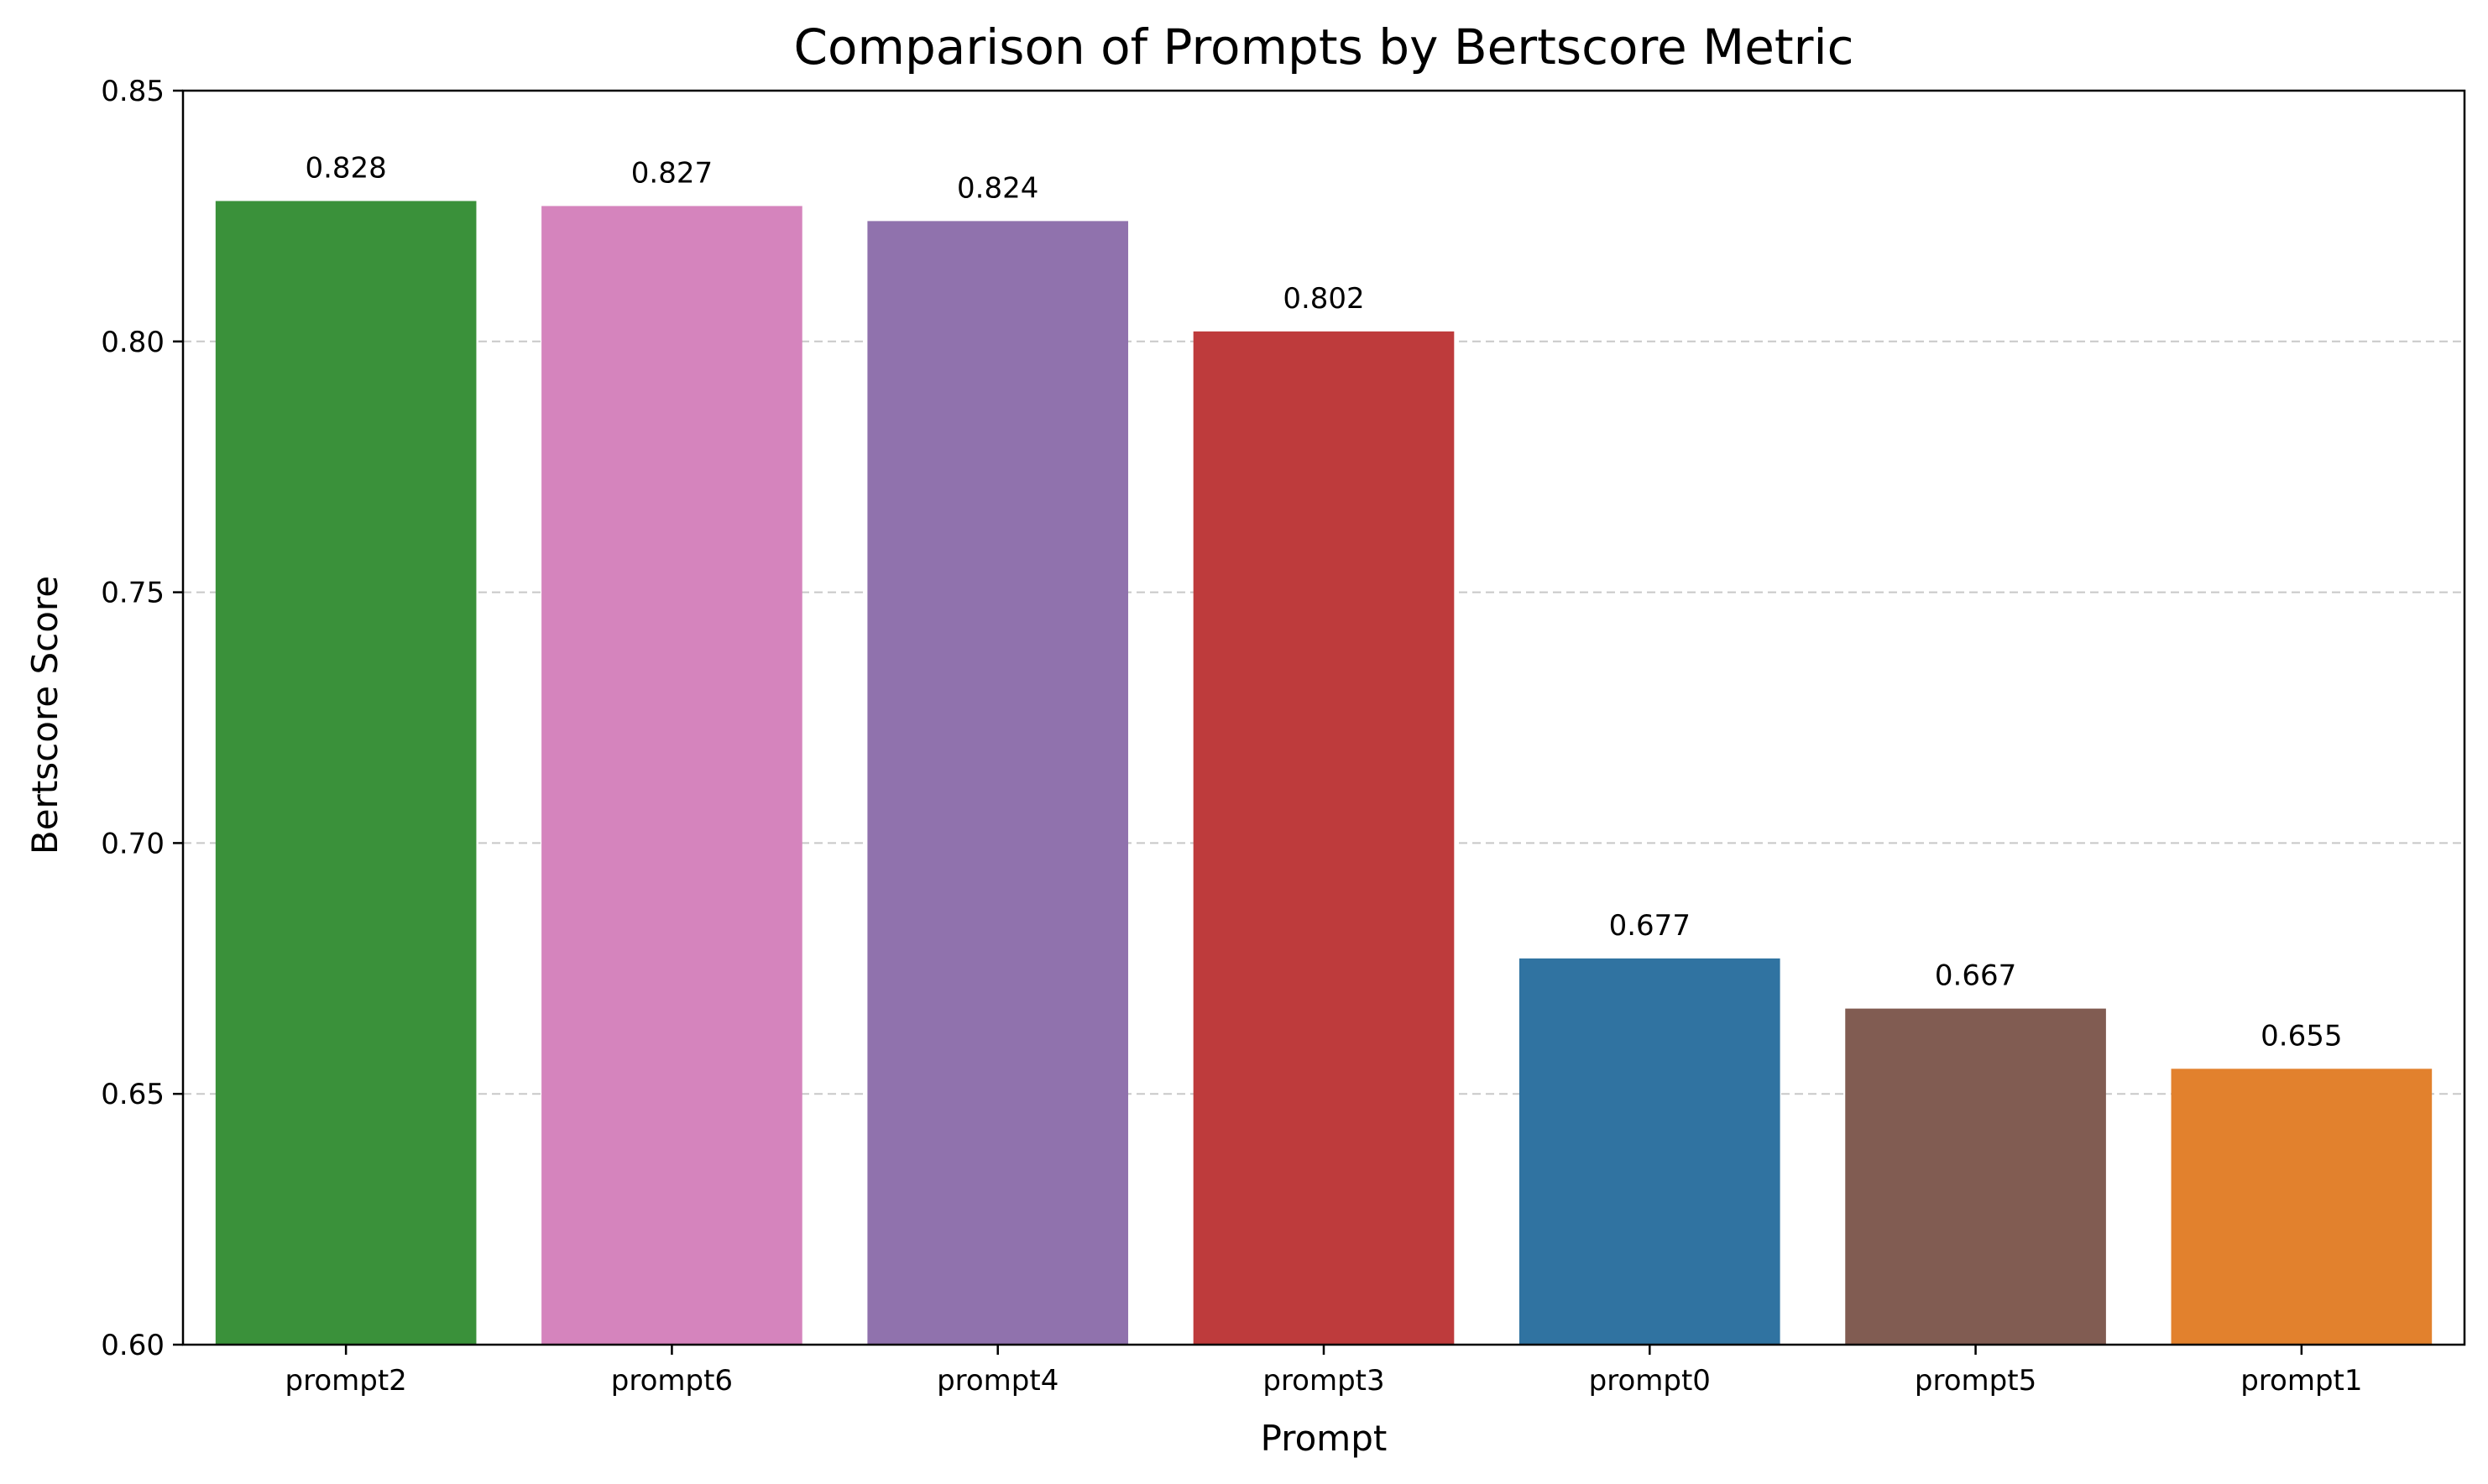 The image size is (2488, 1484). I want to click on y-tick-label: 0.70, so click(133, 843).